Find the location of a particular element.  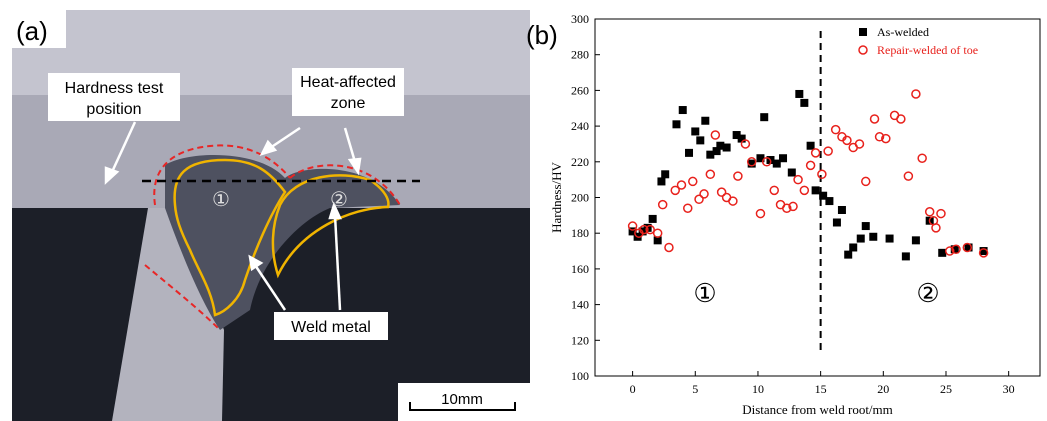

haz-boundary is located at coordinates (345, 185).